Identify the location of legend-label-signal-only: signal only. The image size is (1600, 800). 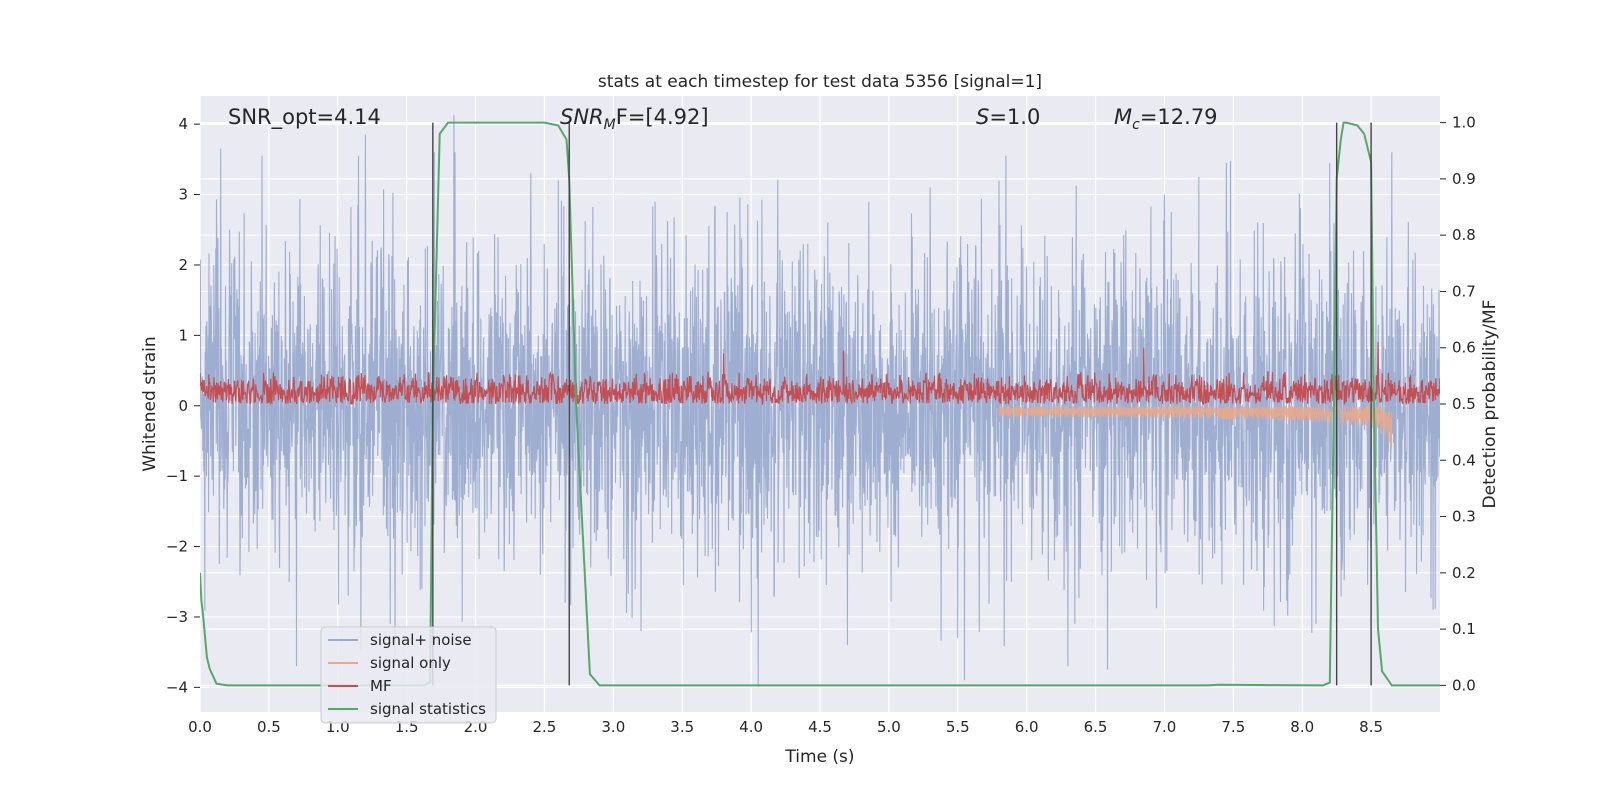
(410, 663).